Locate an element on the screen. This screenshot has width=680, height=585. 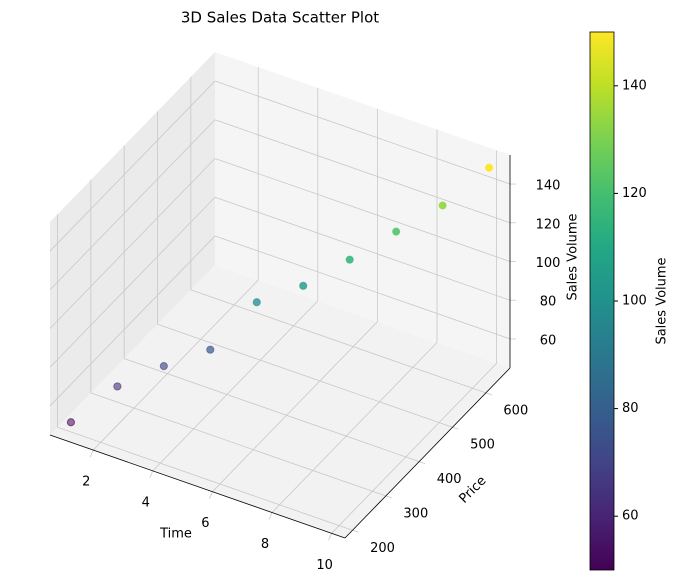
y-tick-label: 600 is located at coordinates (515, 410).